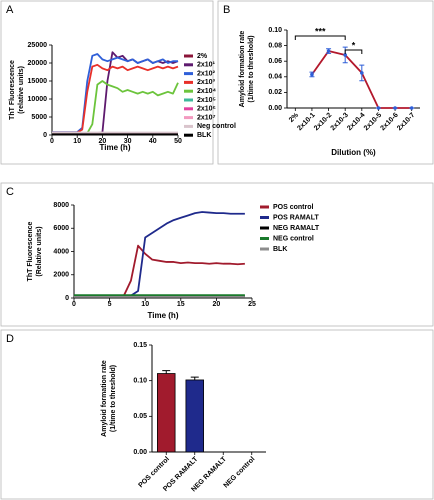 This screenshot has width=434, height=500. What do you see at coordinates (140, 416) in the screenshot?
I see `y-tick-label: 0.05` at bounding box center [140, 416].